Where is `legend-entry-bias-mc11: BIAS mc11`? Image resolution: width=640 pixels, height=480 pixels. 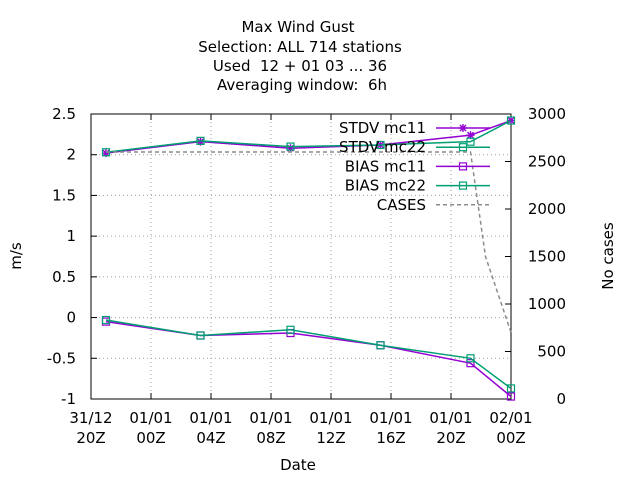 legend-entry-bias-mc11: BIAS mc11 is located at coordinates (417, 166).